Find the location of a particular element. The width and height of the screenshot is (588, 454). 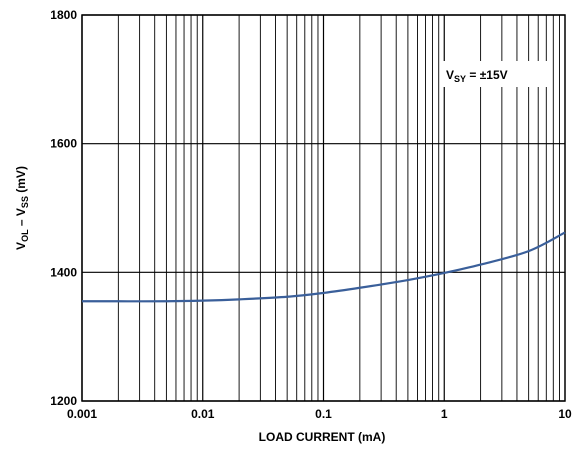

y-axis-title-sub1: OL is located at coordinates (25, 235).